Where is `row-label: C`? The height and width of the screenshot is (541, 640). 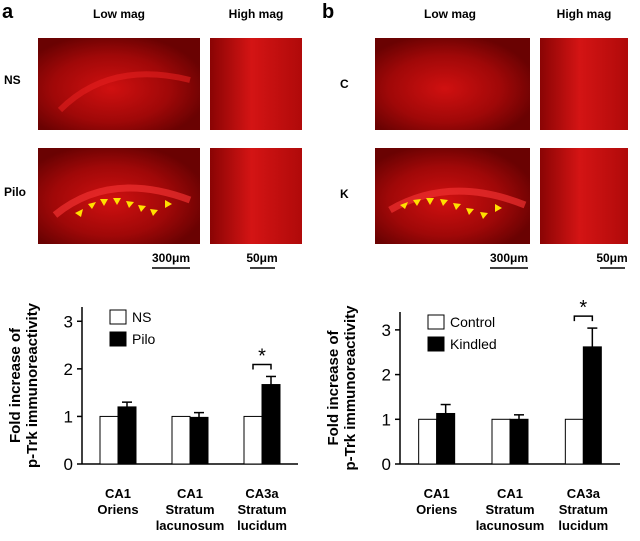 row-label: C is located at coordinates (344, 84).